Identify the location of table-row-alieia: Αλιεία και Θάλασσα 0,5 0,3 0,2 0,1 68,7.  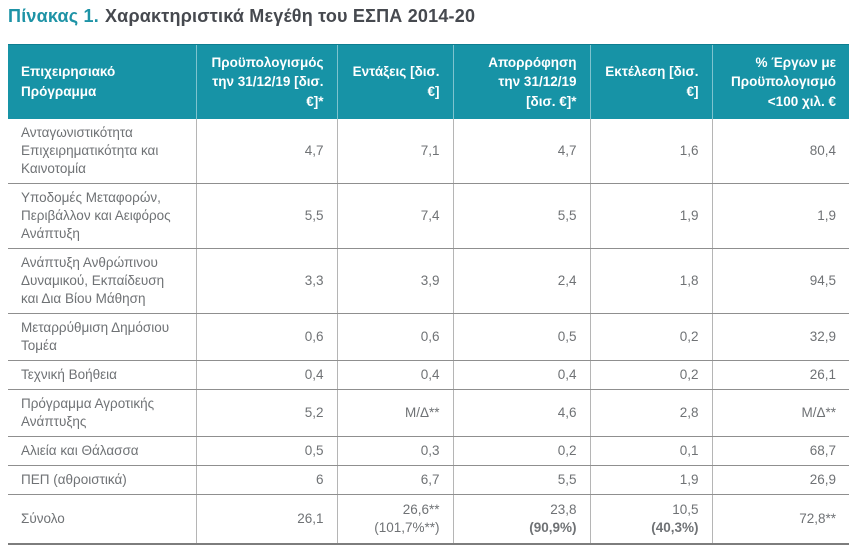
(428, 451).